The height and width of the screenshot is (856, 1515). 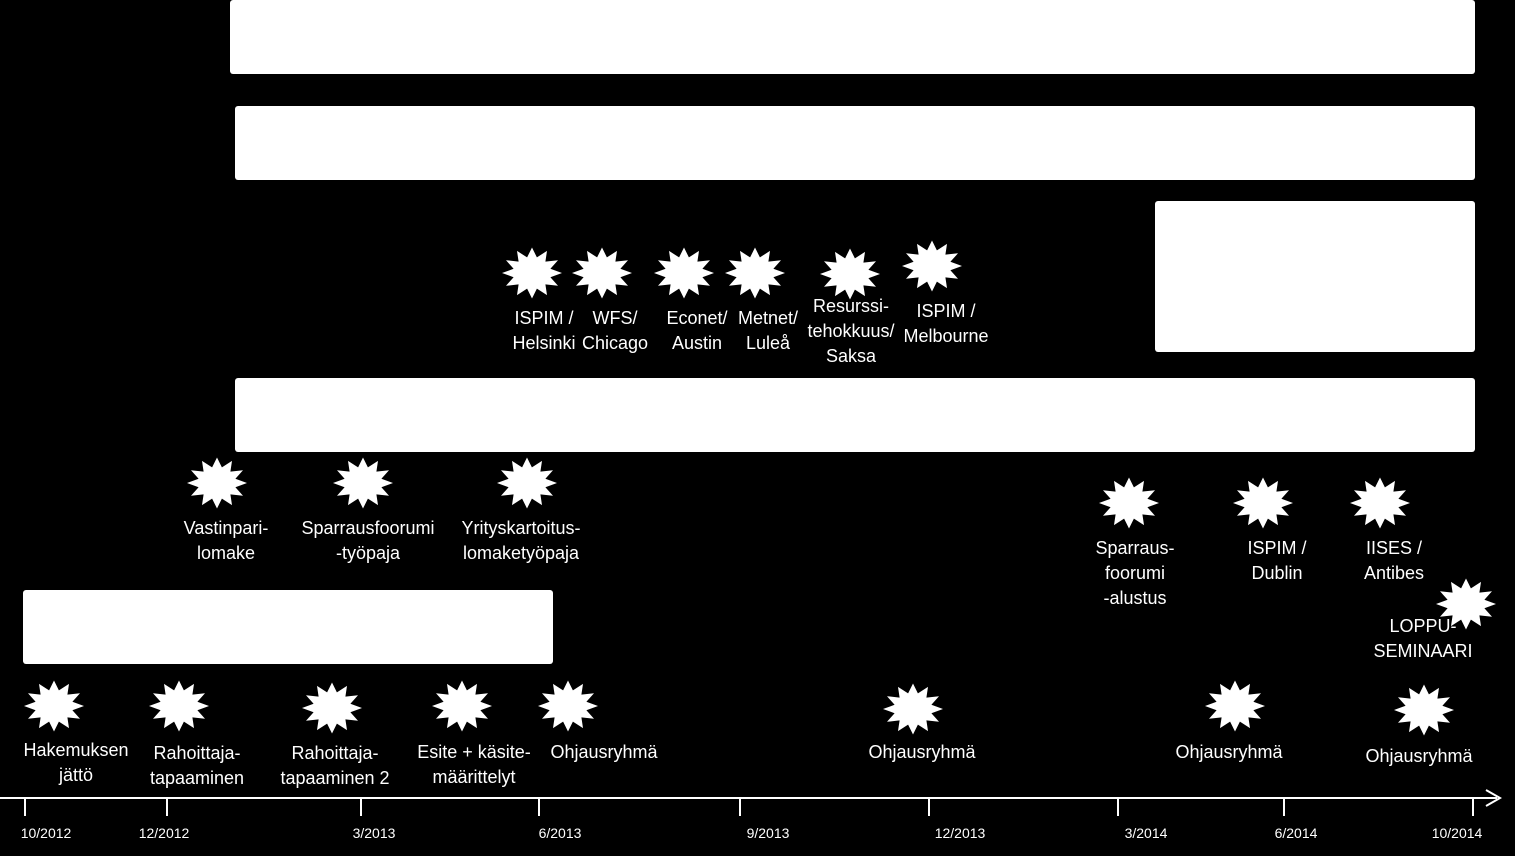 I want to click on event-label-iises-antibes: IISES / Antibes, so click(x=1394, y=560).